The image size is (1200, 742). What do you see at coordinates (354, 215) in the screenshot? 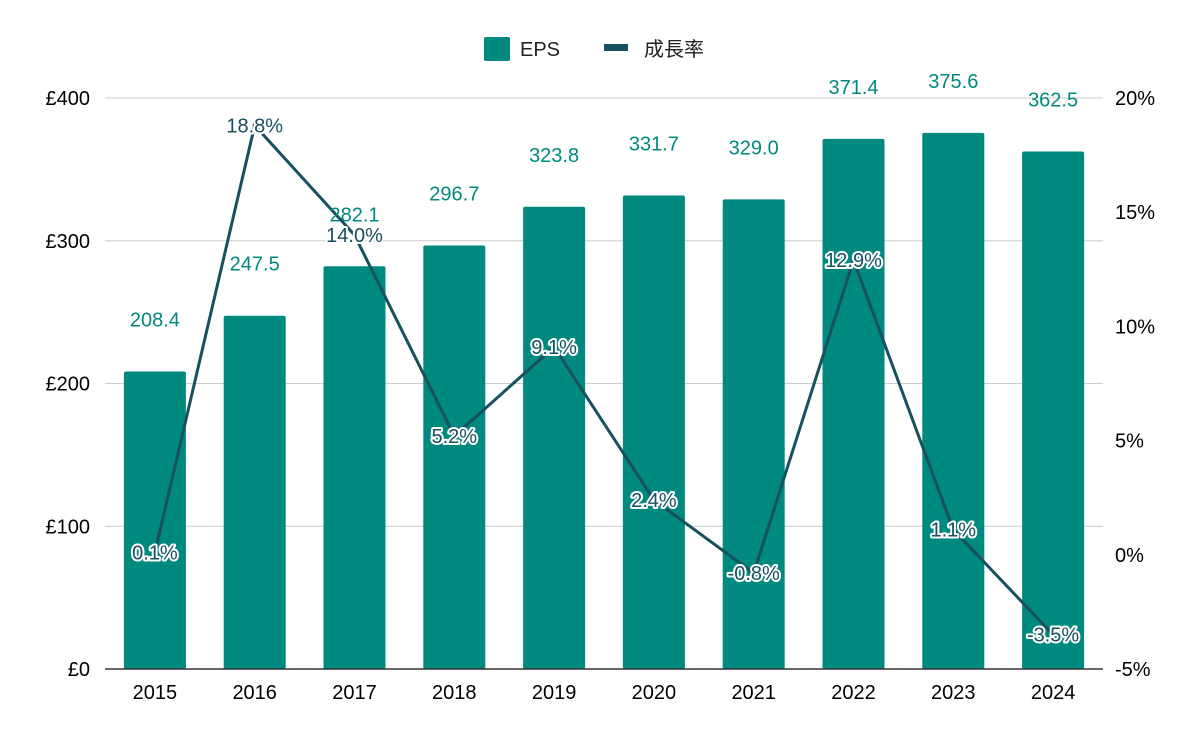
I see `eps-value-label: 282.1` at bounding box center [354, 215].